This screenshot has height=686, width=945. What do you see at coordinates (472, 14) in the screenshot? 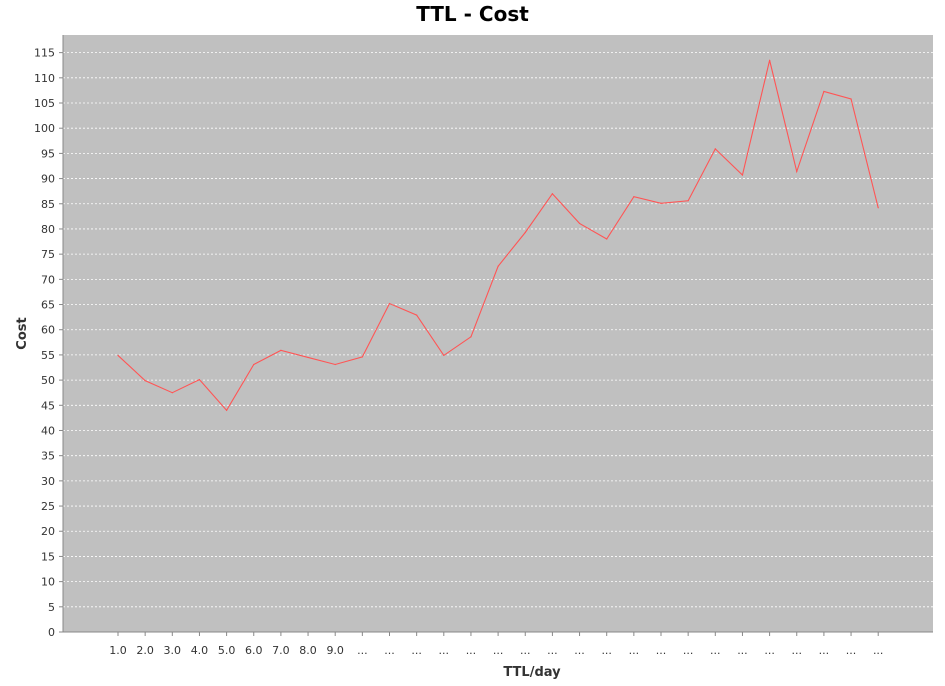
I see `chart-title: TTL - Cost` at bounding box center [472, 14].